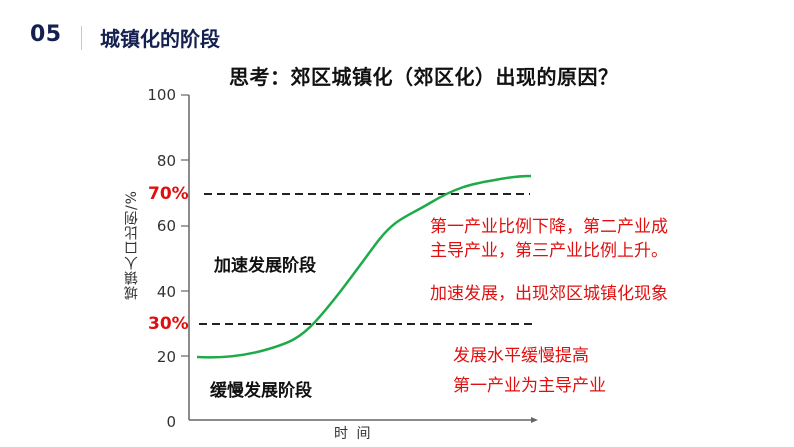 The image size is (794, 447). Describe the element at coordinates (132, 245) in the screenshot. I see `y-axis-label: 城镇人口比例/%` at that location.